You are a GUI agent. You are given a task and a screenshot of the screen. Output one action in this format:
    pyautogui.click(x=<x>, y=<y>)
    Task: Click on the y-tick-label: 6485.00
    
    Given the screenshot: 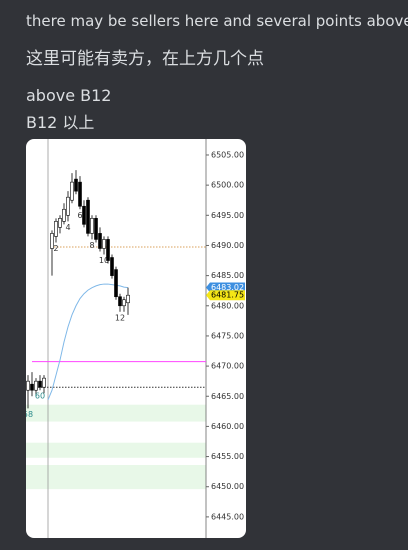 What is the action you would take?
    pyautogui.click(x=227, y=275)
    